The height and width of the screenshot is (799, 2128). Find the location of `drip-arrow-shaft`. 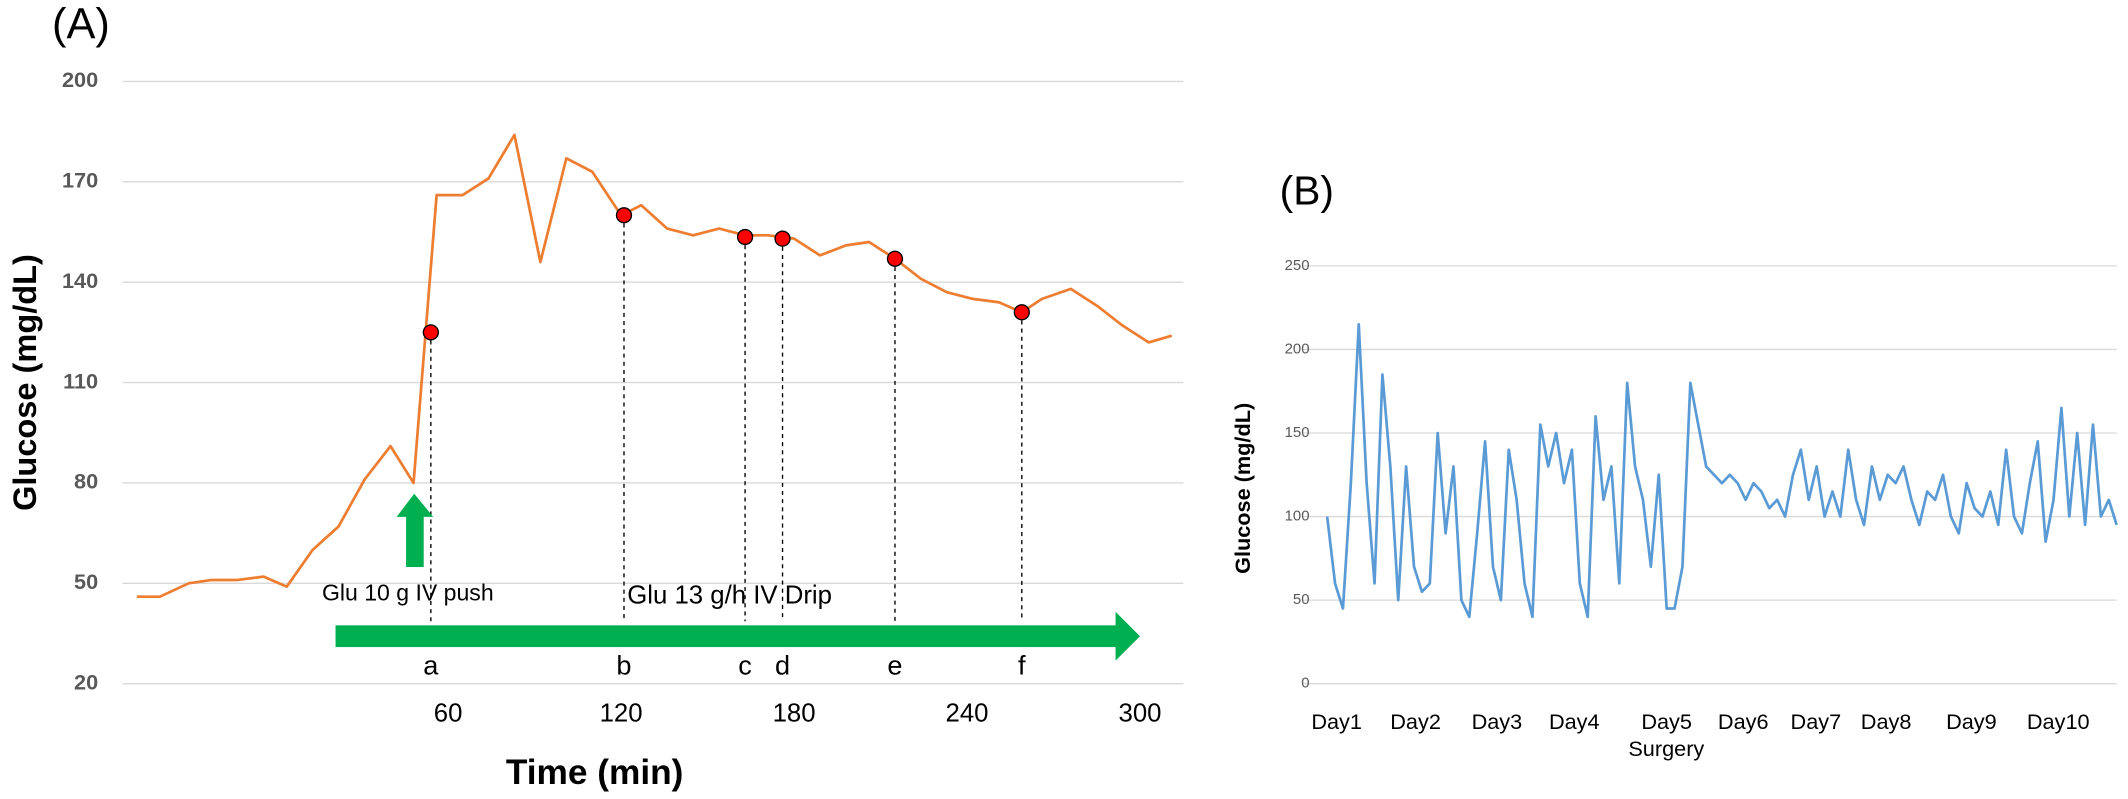

drip-arrow-shaft is located at coordinates (727, 636).